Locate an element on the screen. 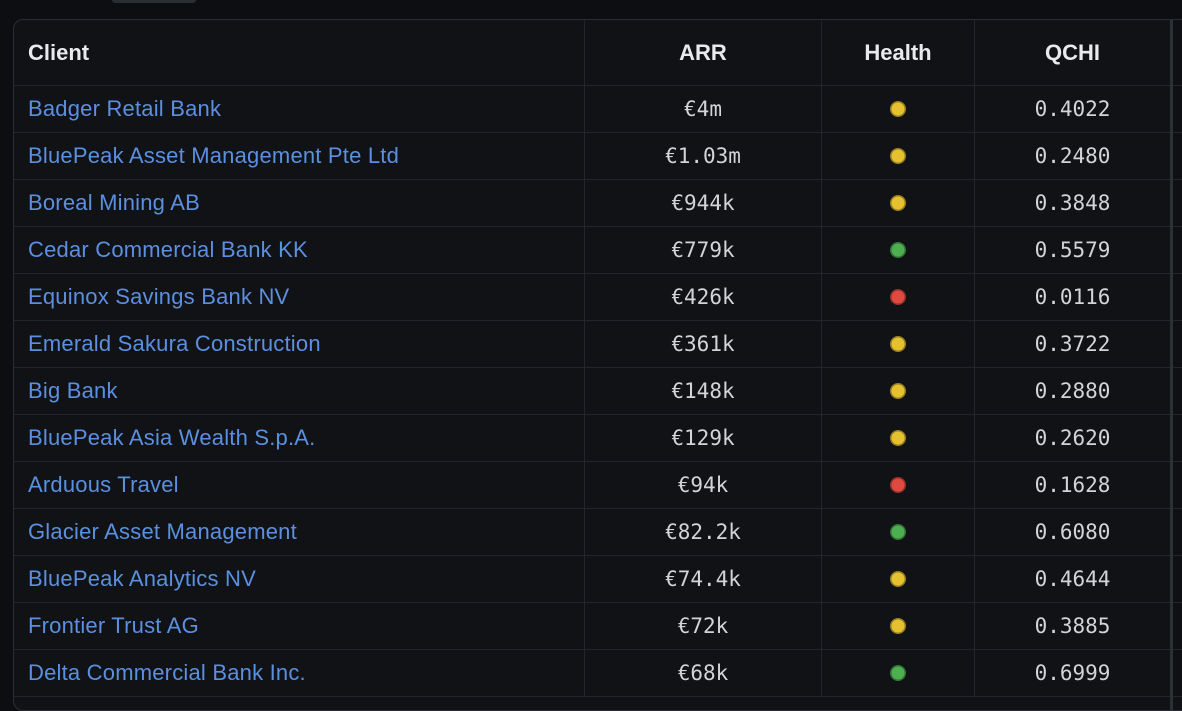  arr-value: €94k is located at coordinates (703, 485).